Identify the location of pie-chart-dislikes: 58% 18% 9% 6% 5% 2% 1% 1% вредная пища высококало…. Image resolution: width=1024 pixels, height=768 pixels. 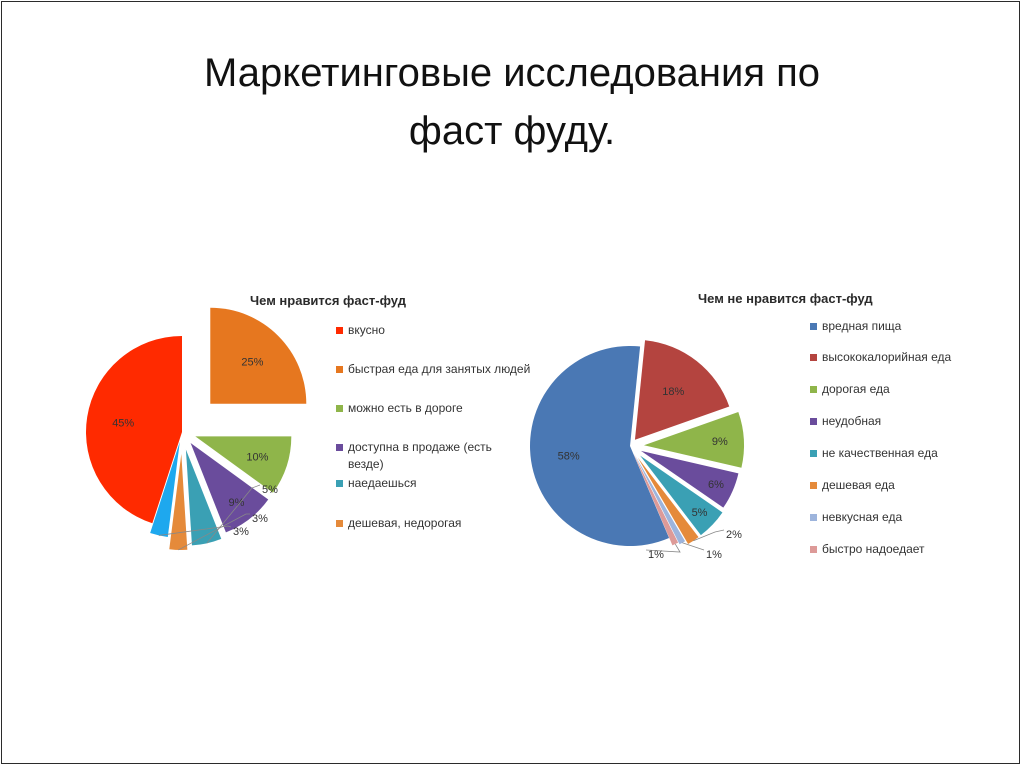
(740, 440).